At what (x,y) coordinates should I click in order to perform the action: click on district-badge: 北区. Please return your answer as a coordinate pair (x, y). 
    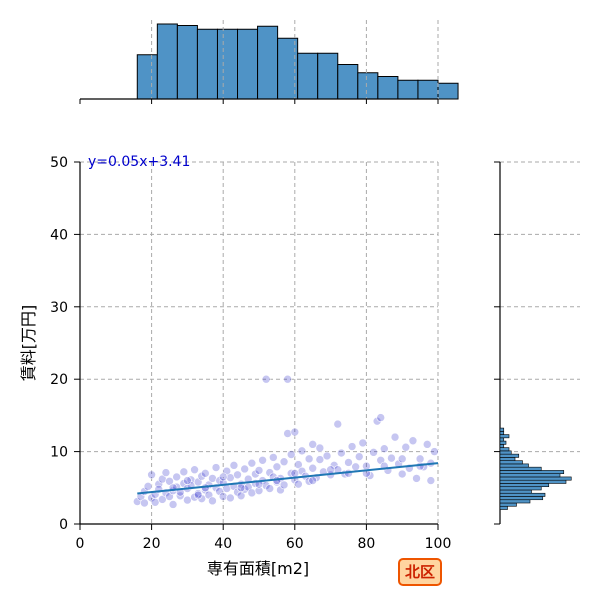
    Looking at the image, I should click on (420, 572).